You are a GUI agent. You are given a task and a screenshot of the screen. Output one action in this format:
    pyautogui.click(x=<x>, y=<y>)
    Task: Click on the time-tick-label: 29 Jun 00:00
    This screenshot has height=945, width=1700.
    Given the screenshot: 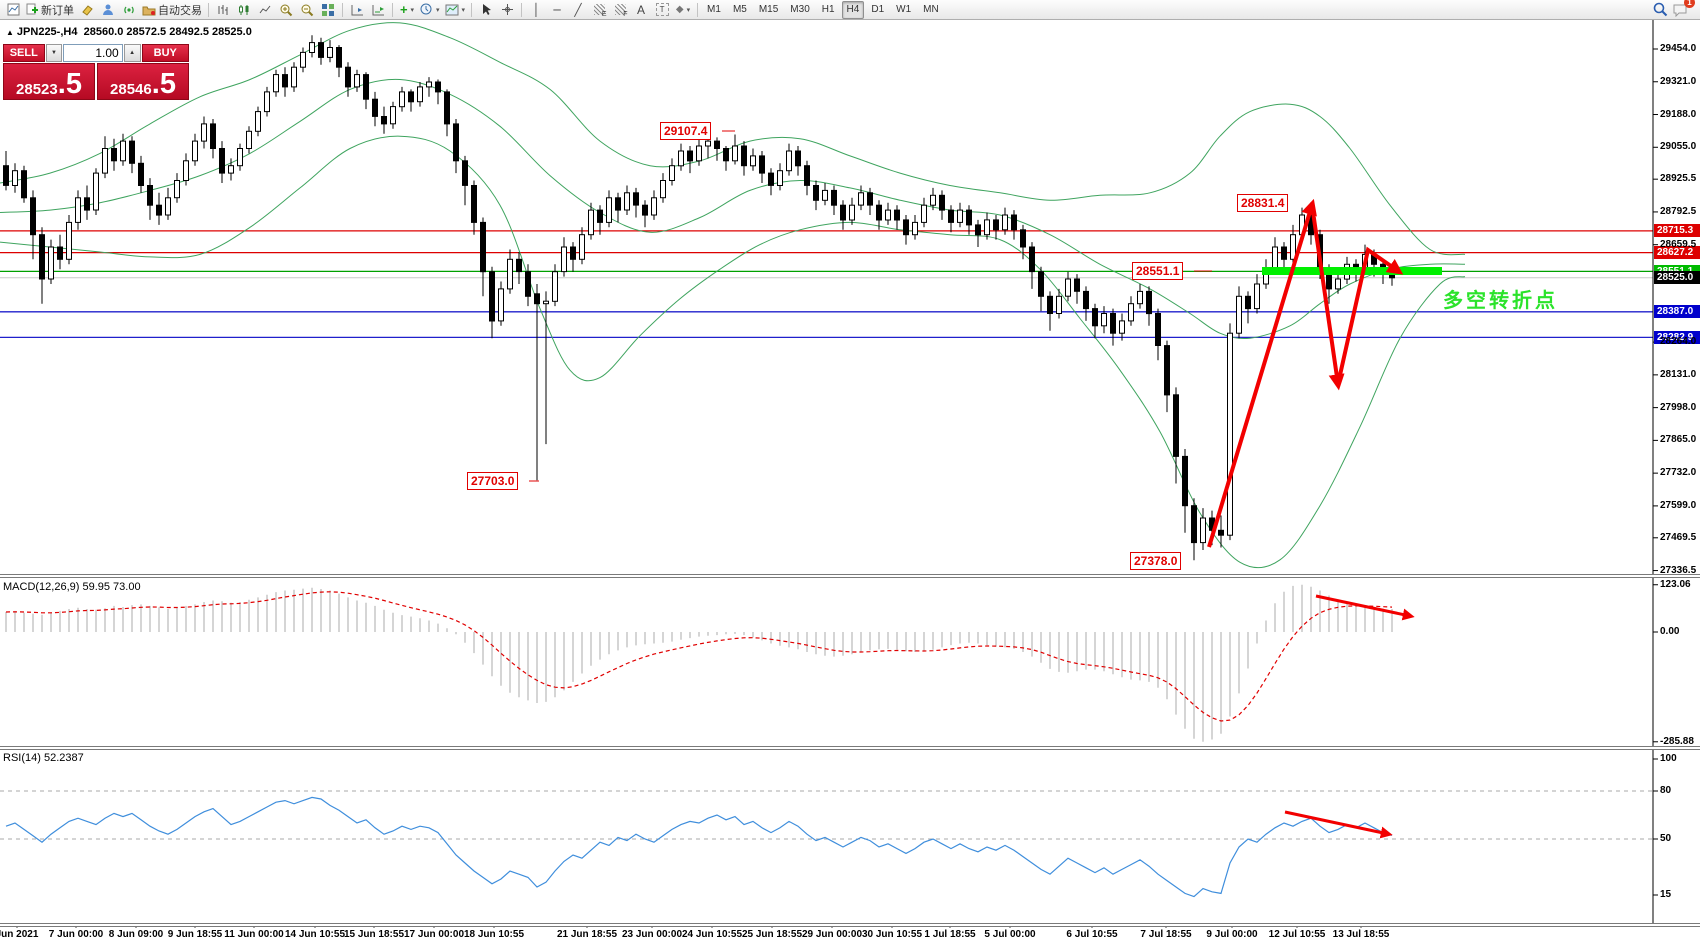 What is the action you would take?
    pyautogui.click(x=832, y=934)
    